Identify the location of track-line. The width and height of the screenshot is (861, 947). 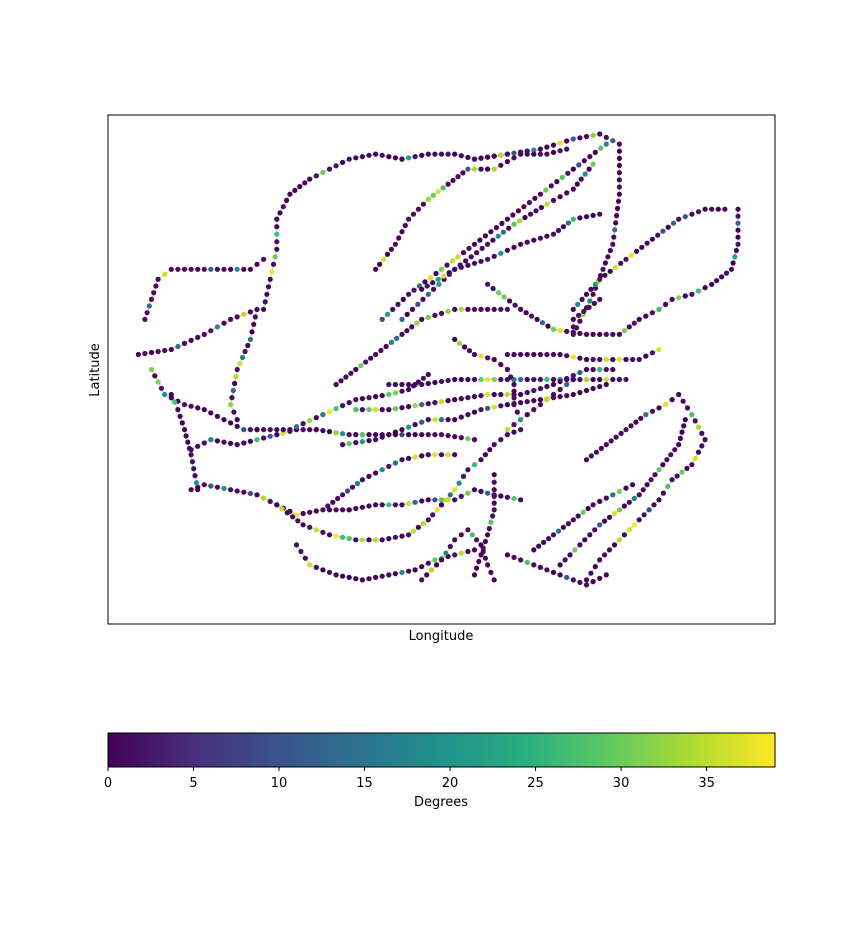
(343, 402).